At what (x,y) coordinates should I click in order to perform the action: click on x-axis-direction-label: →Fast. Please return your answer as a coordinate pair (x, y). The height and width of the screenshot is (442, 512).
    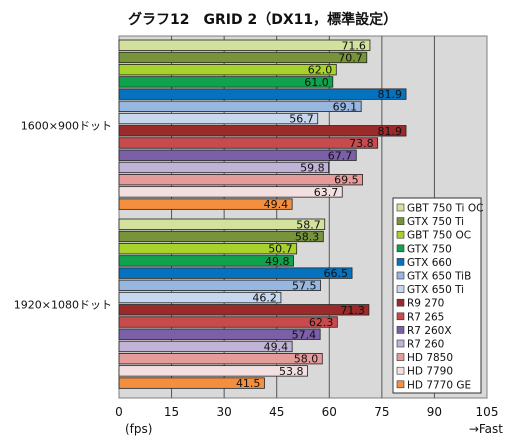
    Looking at the image, I should click on (486, 429).